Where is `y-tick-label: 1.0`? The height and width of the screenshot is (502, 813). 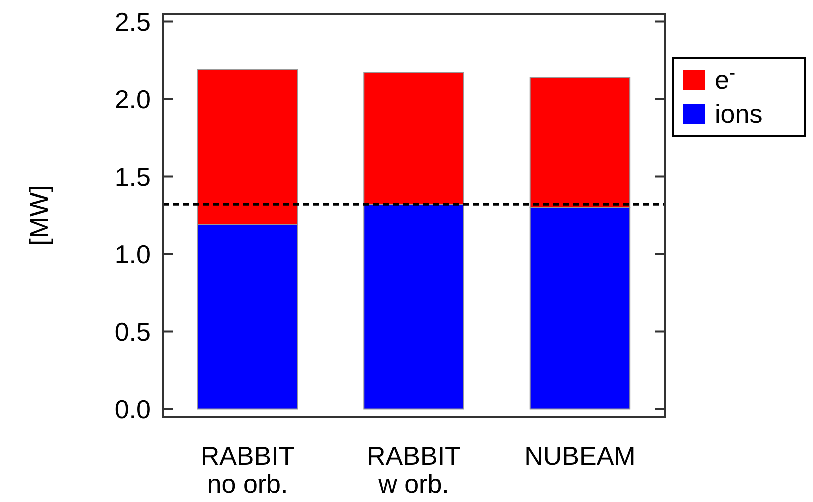 y-tick-label: 1.0 is located at coordinates (132, 254).